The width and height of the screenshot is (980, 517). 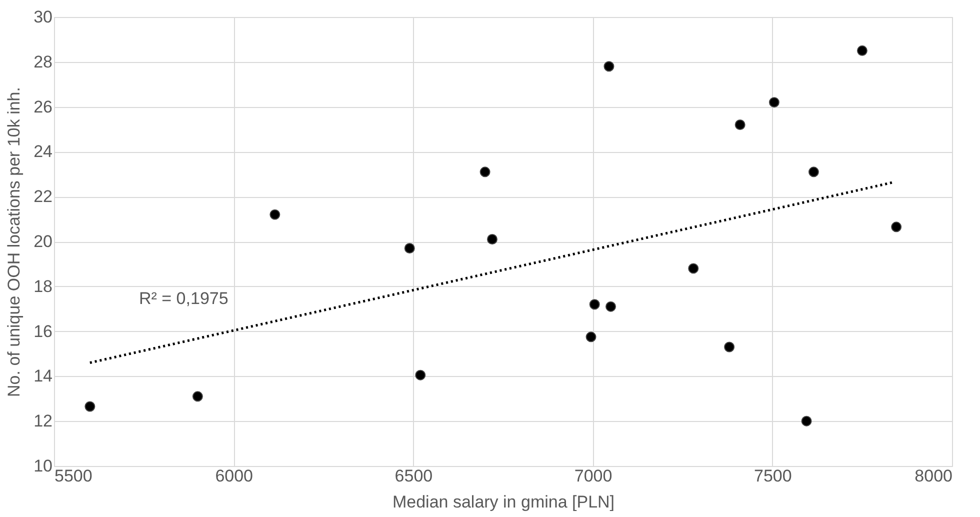 I want to click on y-tick-label: 26, so click(x=43, y=106).